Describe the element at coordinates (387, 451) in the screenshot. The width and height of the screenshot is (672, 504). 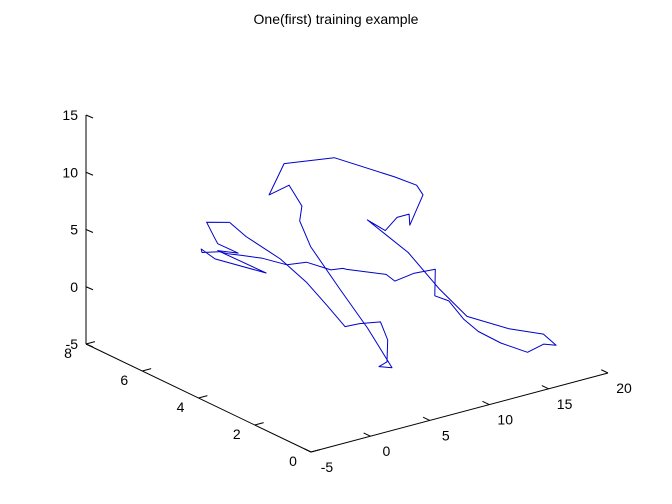
I see `x-tick-label: 0` at that location.